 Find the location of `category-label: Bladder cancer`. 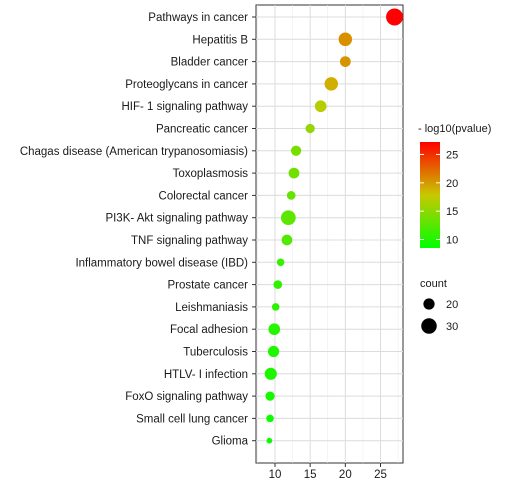

category-label: Bladder cancer is located at coordinates (210, 63).